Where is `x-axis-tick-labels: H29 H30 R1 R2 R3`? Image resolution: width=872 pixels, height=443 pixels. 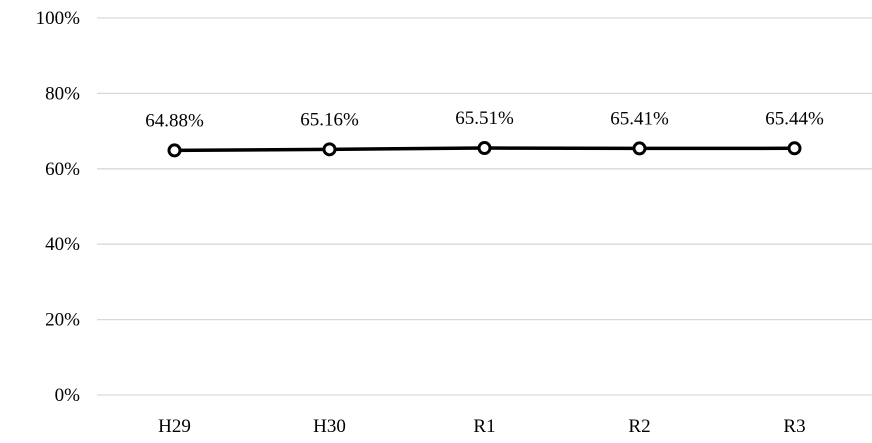 x-axis-tick-labels: H29 H30 R1 R2 R3 is located at coordinates (481, 426).